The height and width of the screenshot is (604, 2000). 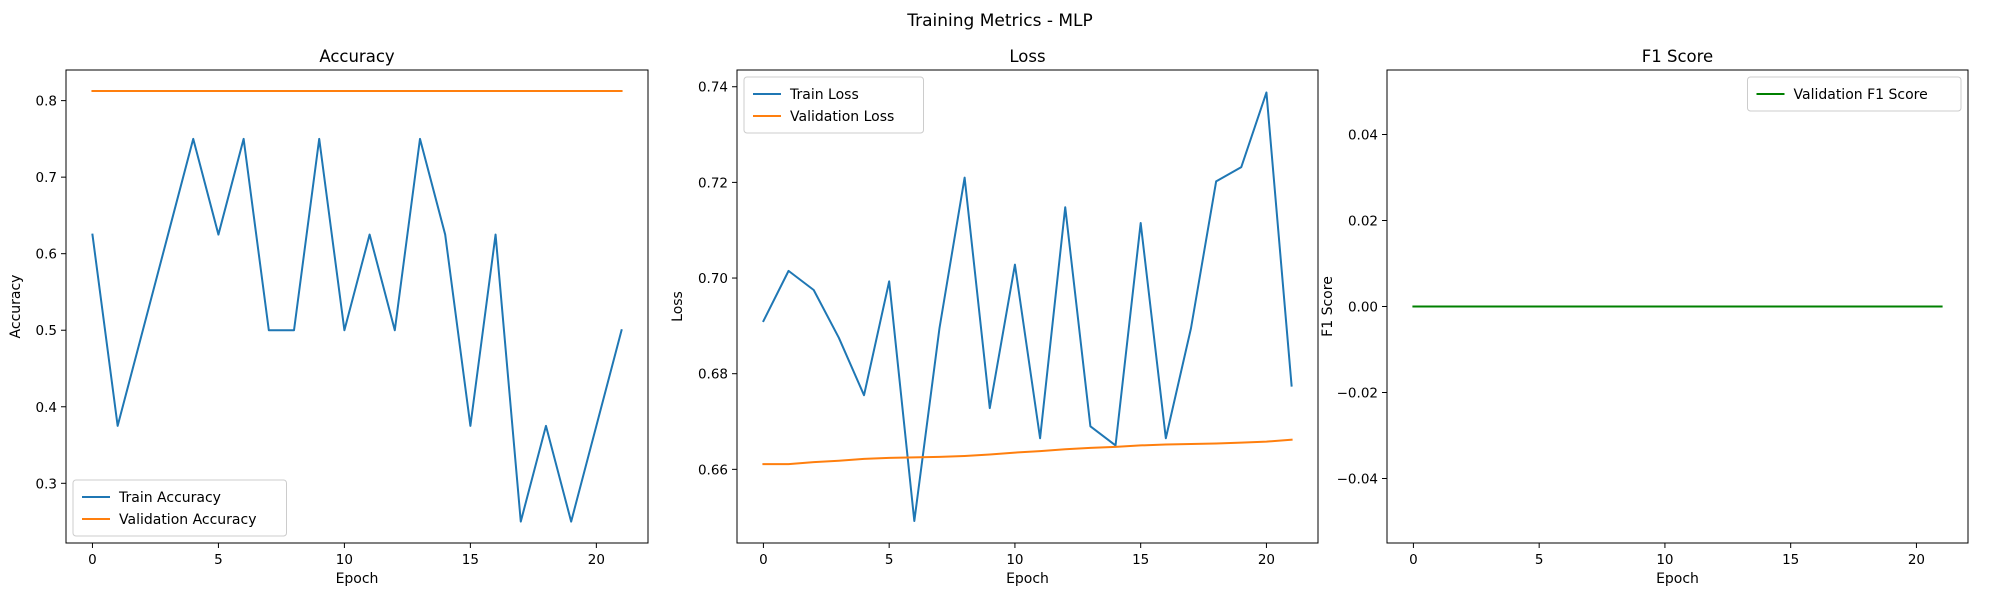 I want to click on accuracy-x-tick-label: 5, so click(x=218, y=560).